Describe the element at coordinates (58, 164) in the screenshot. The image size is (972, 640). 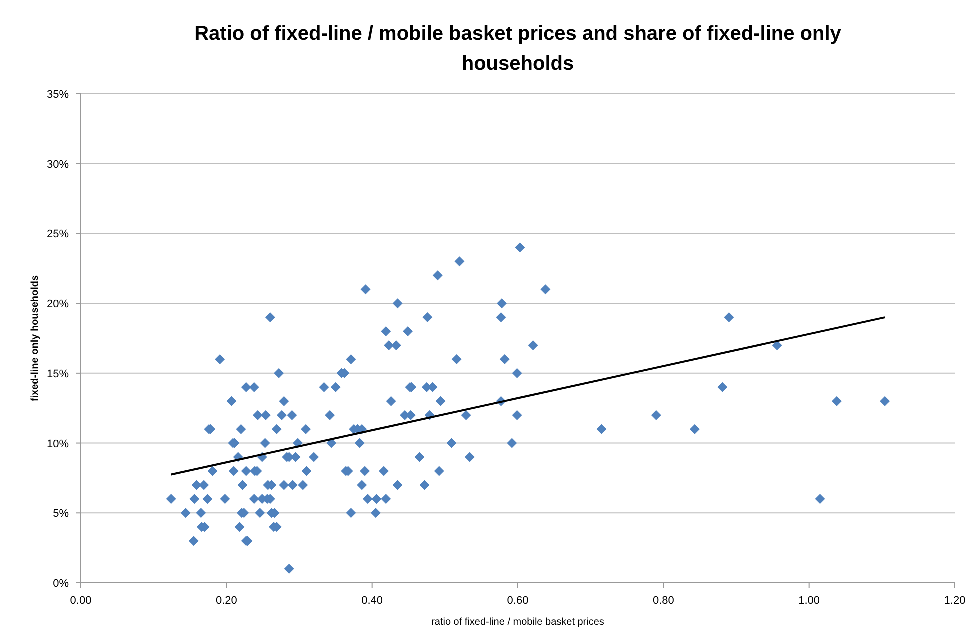
I see `y-tick-label: 30%` at that location.